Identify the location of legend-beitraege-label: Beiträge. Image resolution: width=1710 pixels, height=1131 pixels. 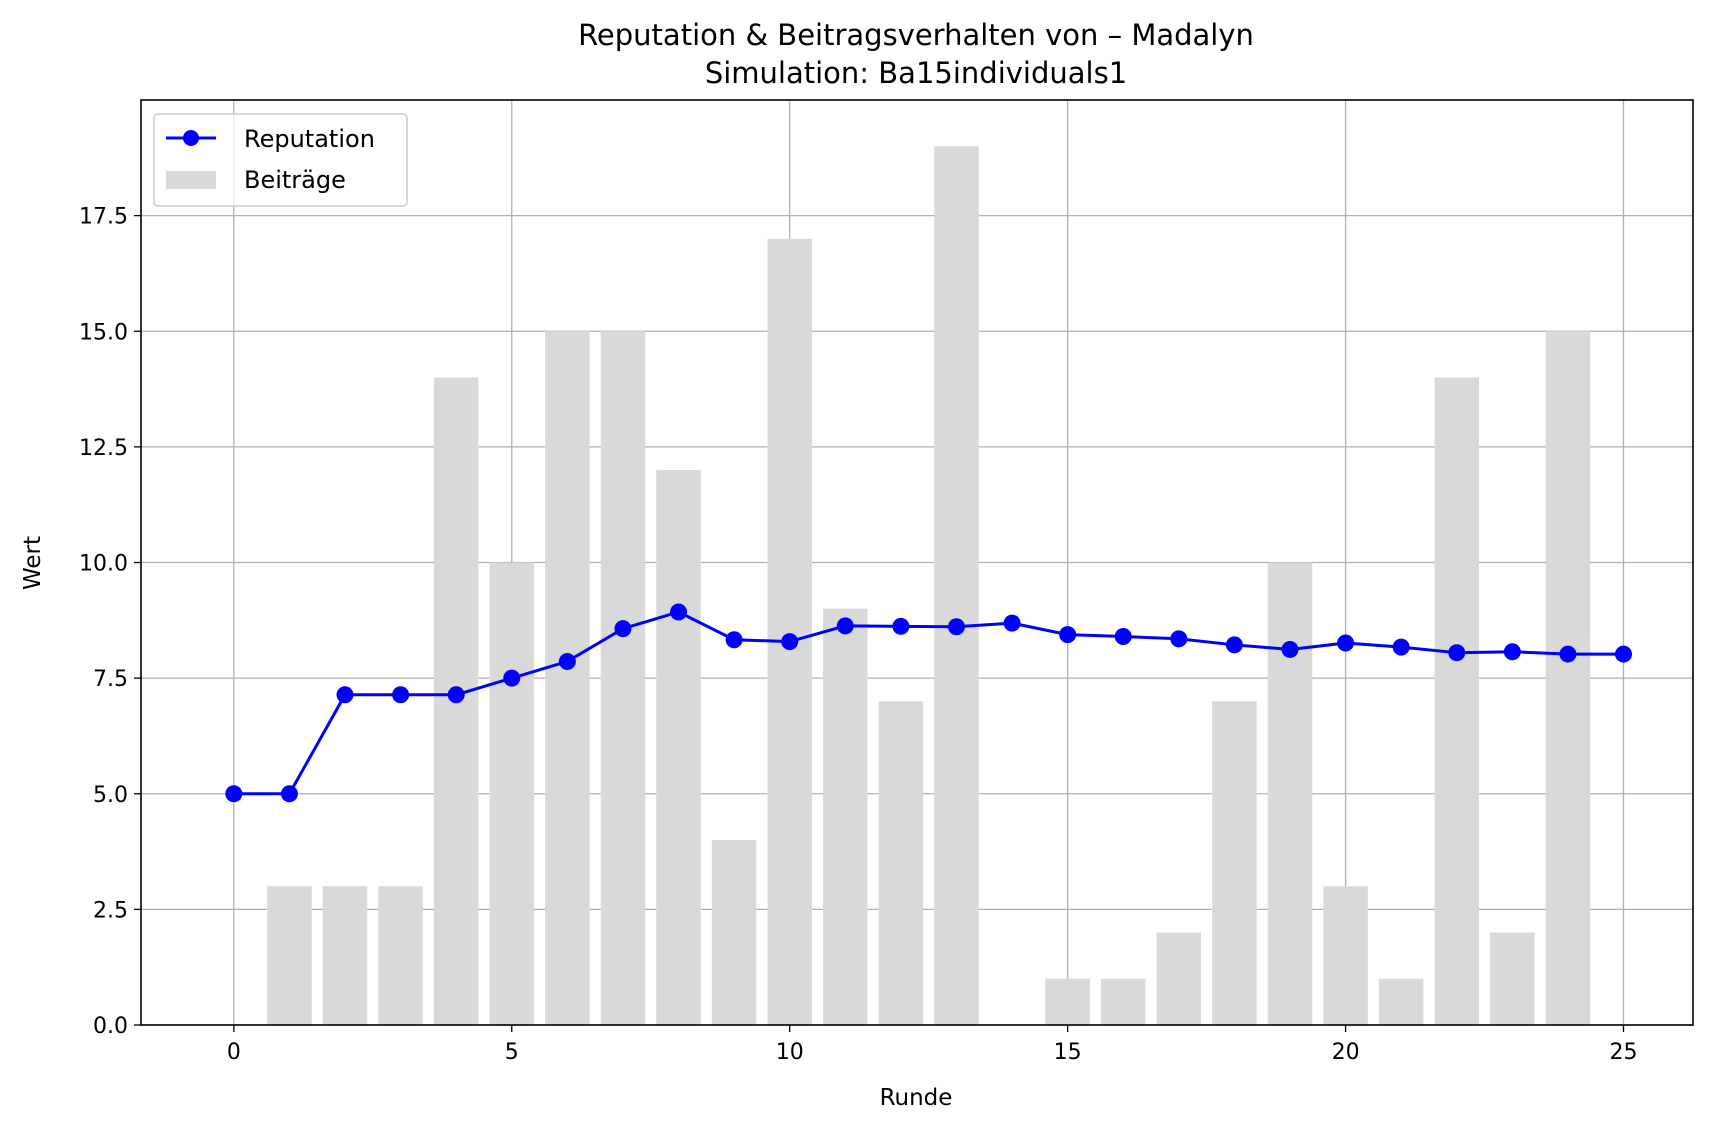
(295, 180).